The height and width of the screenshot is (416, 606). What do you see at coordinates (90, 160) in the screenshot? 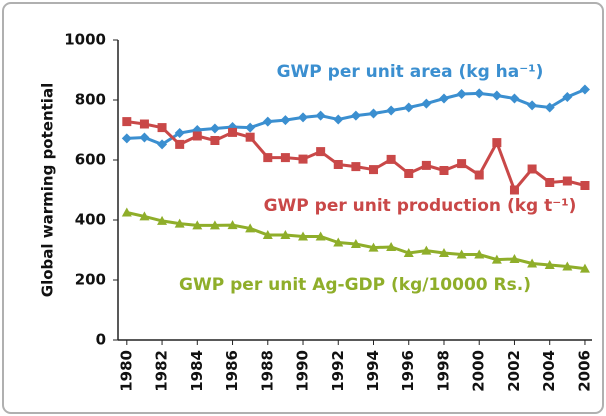
I see `y-tick-label: 600` at bounding box center [90, 160].